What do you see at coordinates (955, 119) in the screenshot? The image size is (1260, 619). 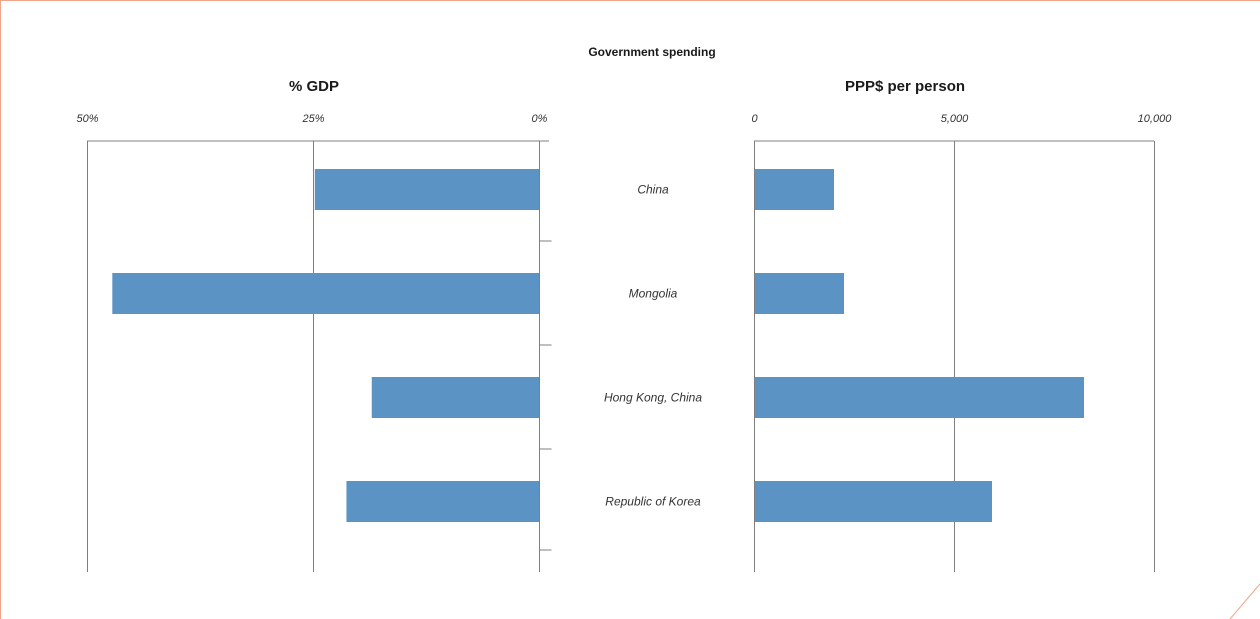 I see `panel-1-tick-label: 5,000` at bounding box center [955, 119].